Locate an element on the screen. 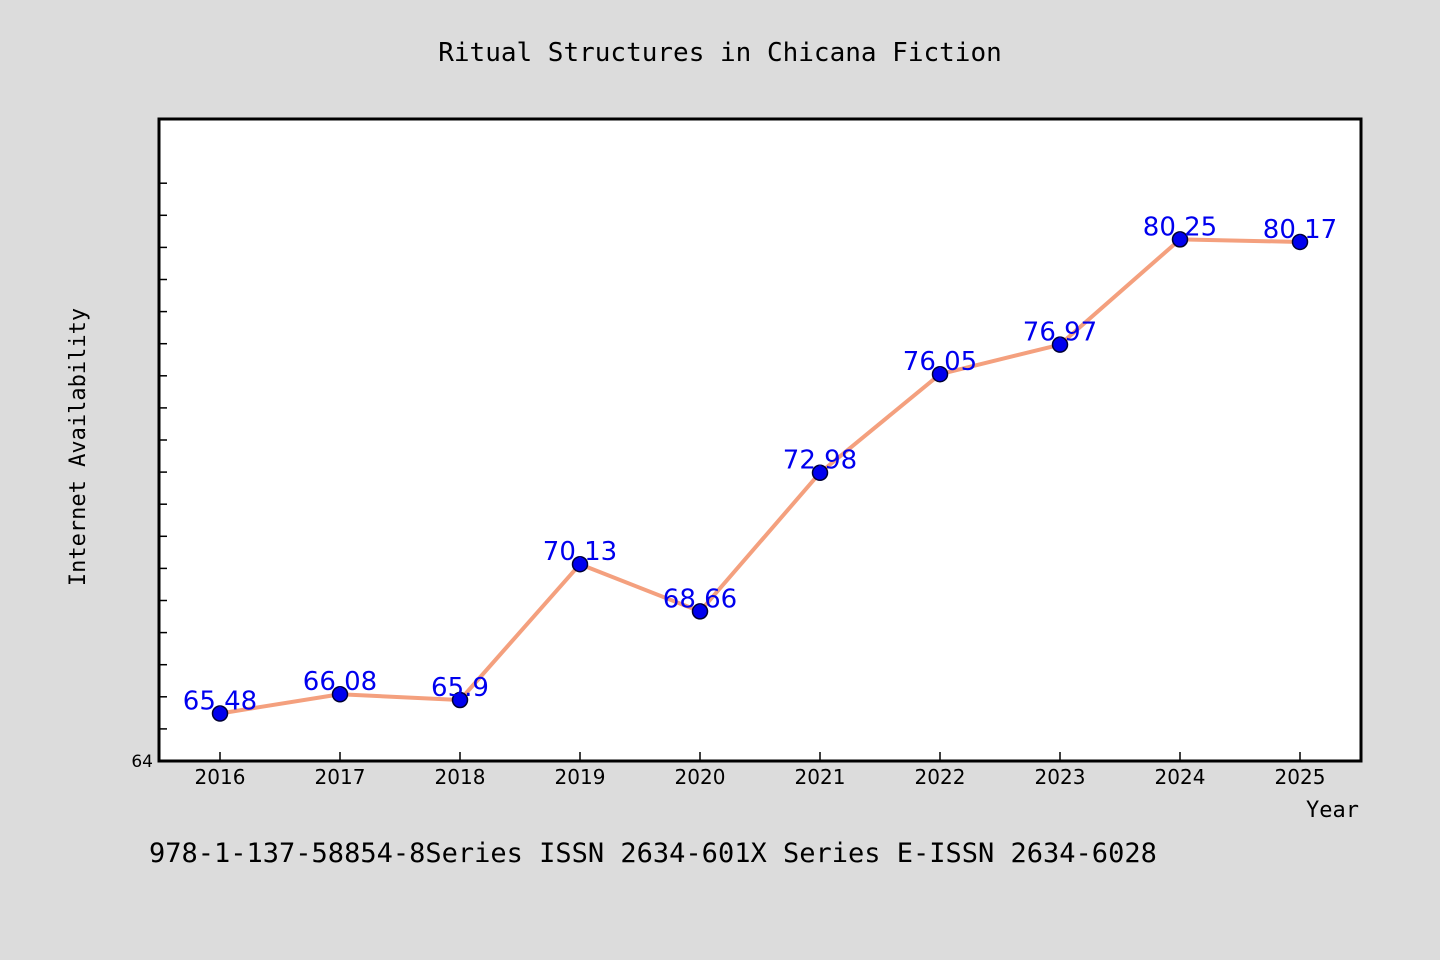  x-tick-label: 2017 is located at coordinates (340, 777).